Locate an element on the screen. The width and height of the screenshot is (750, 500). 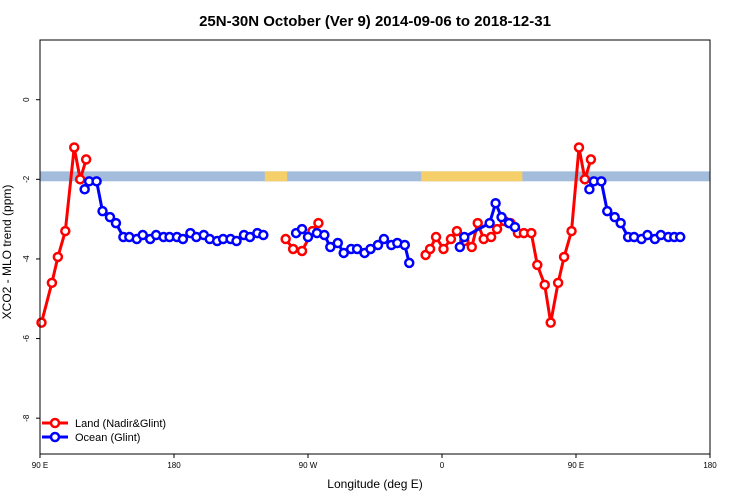
legend-label-ocean: Ocean (Glint) is located at coordinates (107, 438).